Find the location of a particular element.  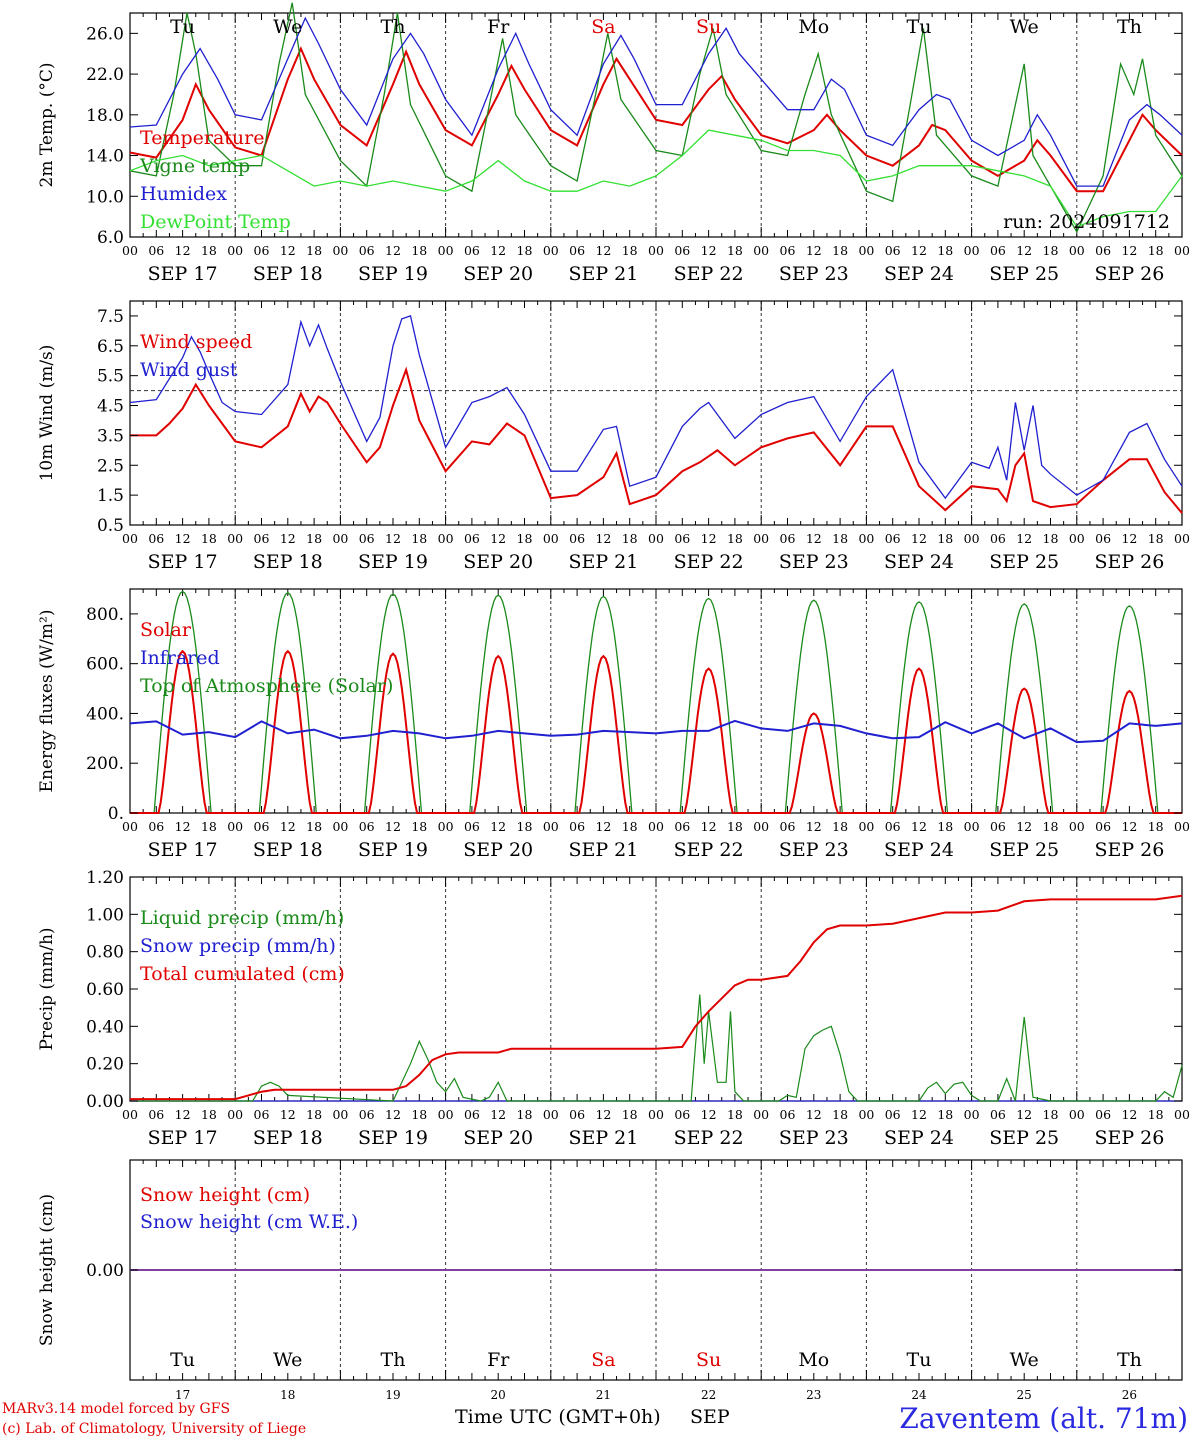

bottom-day-name: Tu is located at coordinates (182, 1360).